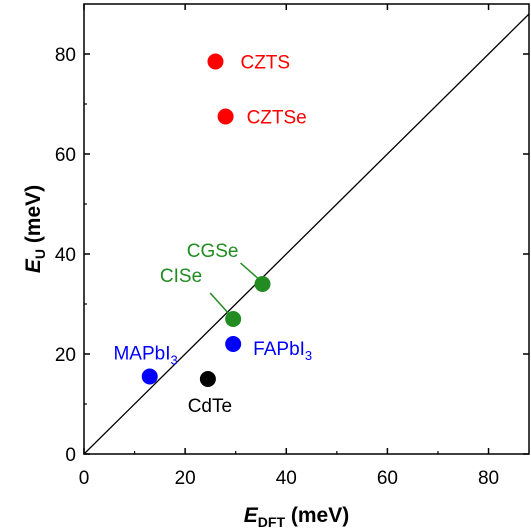 The width and height of the screenshot is (531, 532). I want to click on y-tick-label: 0, so click(70, 455).